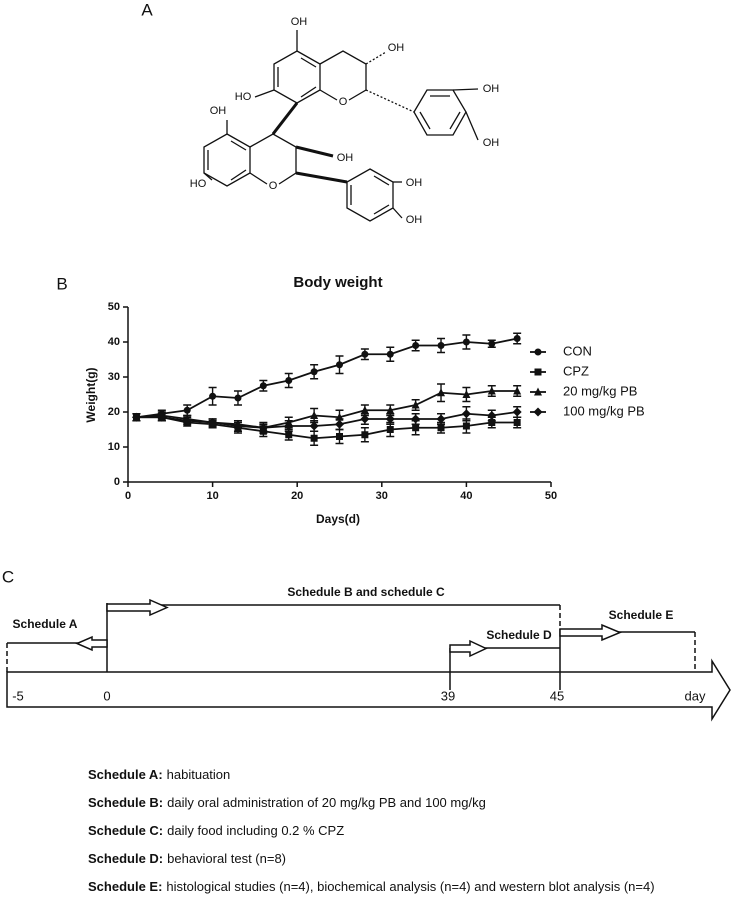  Describe the element at coordinates (337, 282) in the screenshot. I see `chart-title: Body weight` at that location.